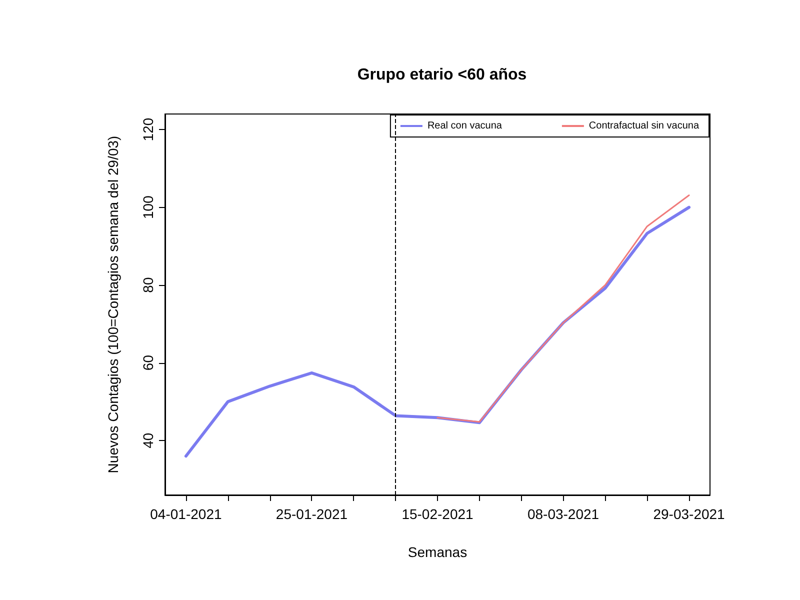 The image size is (800, 600). I want to click on legend-label: Contrafactual sin vacuna, so click(644, 126).